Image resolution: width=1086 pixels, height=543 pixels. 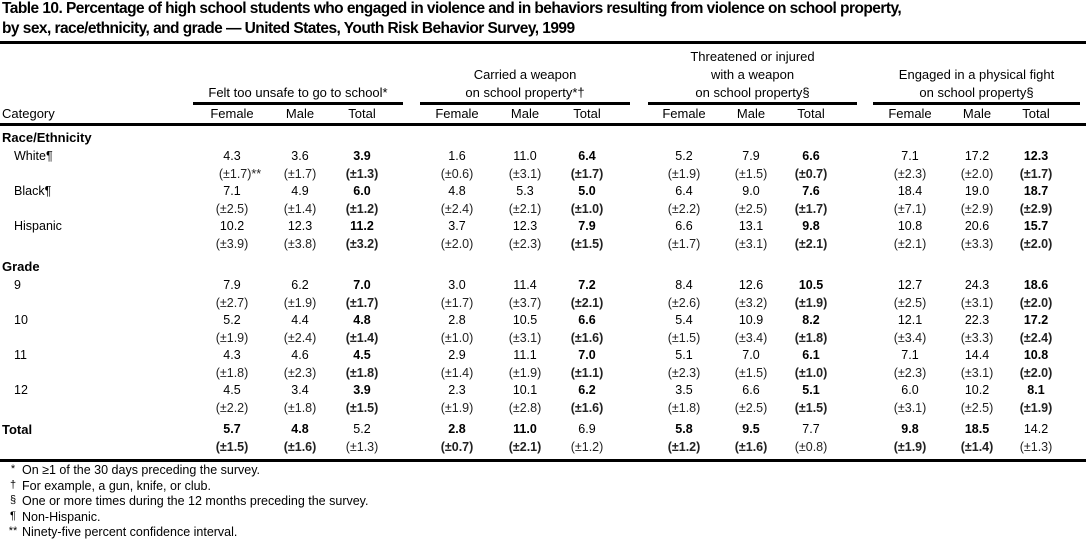 I want to click on value-cell: 18.4, so click(x=910, y=191).